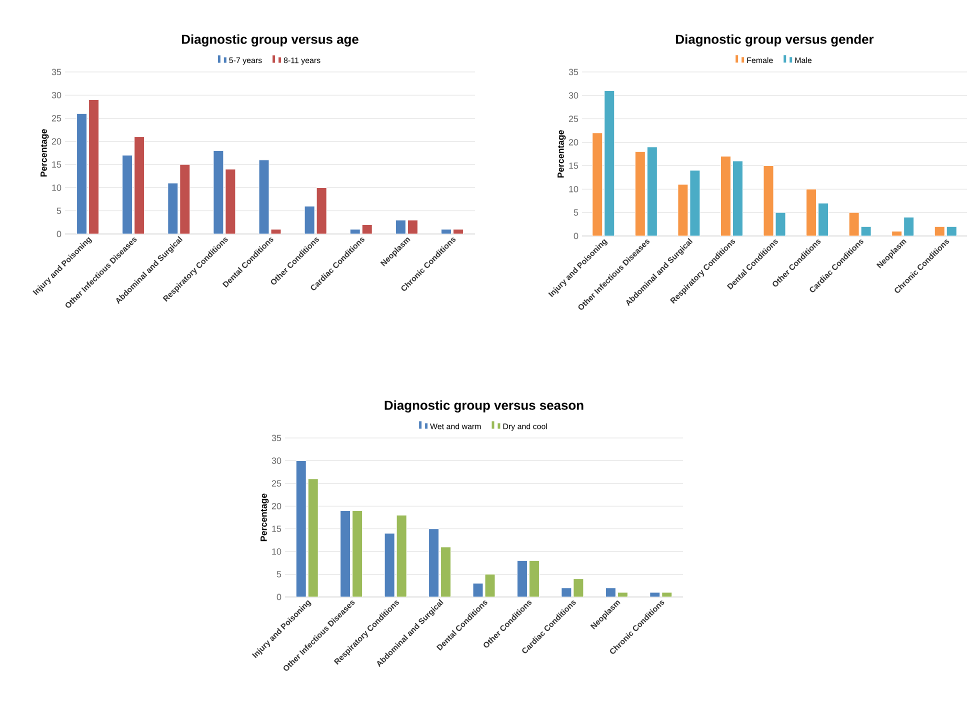 The width and height of the screenshot is (972, 711). What do you see at coordinates (270, 40) in the screenshot?
I see `chart-title: Diagnostic group versus age` at bounding box center [270, 40].